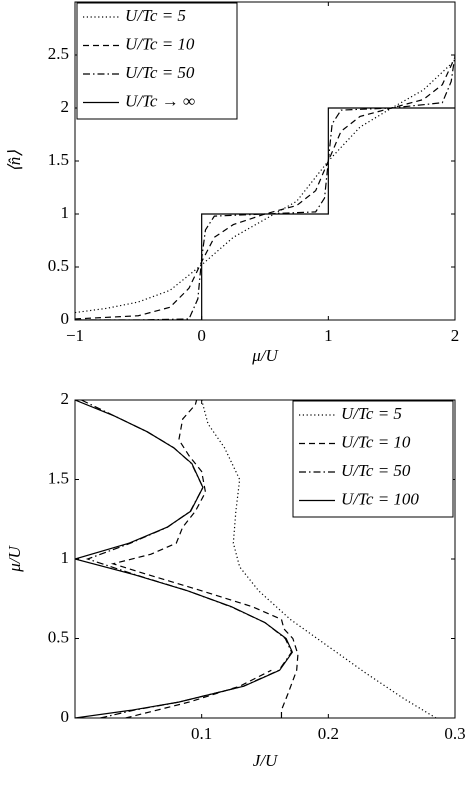  What do you see at coordinates (328, 733) in the screenshot?
I see `x-tick-label: 0.2` at bounding box center [328, 733].